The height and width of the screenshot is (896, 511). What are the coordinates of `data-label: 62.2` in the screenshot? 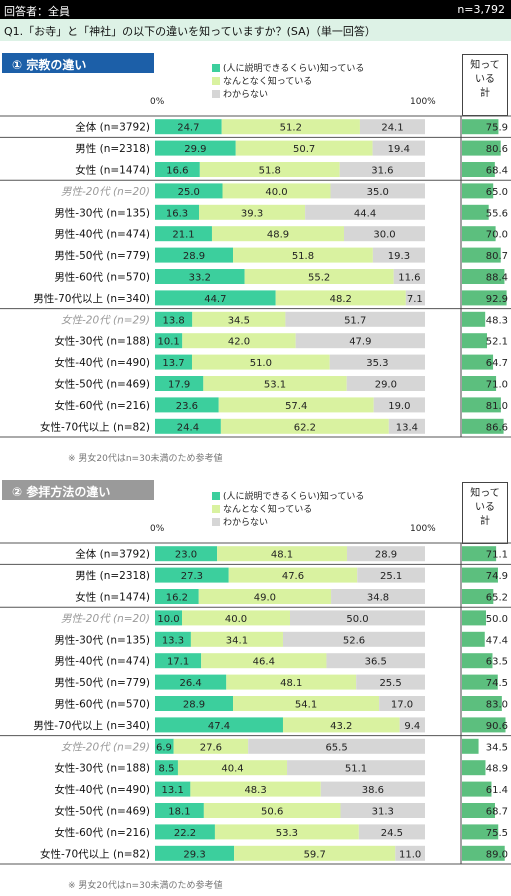 It's located at (305, 427).